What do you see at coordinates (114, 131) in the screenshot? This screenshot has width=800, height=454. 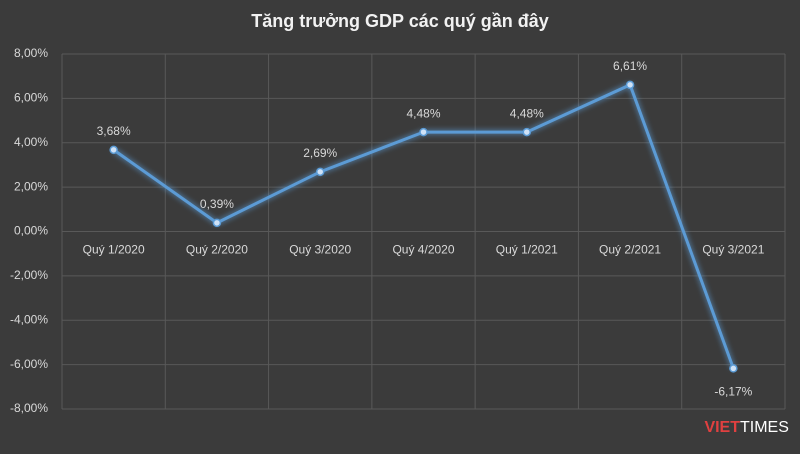 I see `data-label: 3,68%` at bounding box center [114, 131].